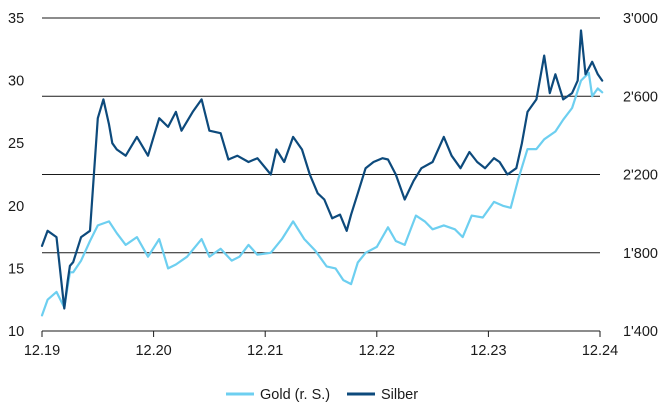 The width and height of the screenshot is (667, 405). I want to click on left-axis: 10 15 20 25 30 35, so click(16, 175).